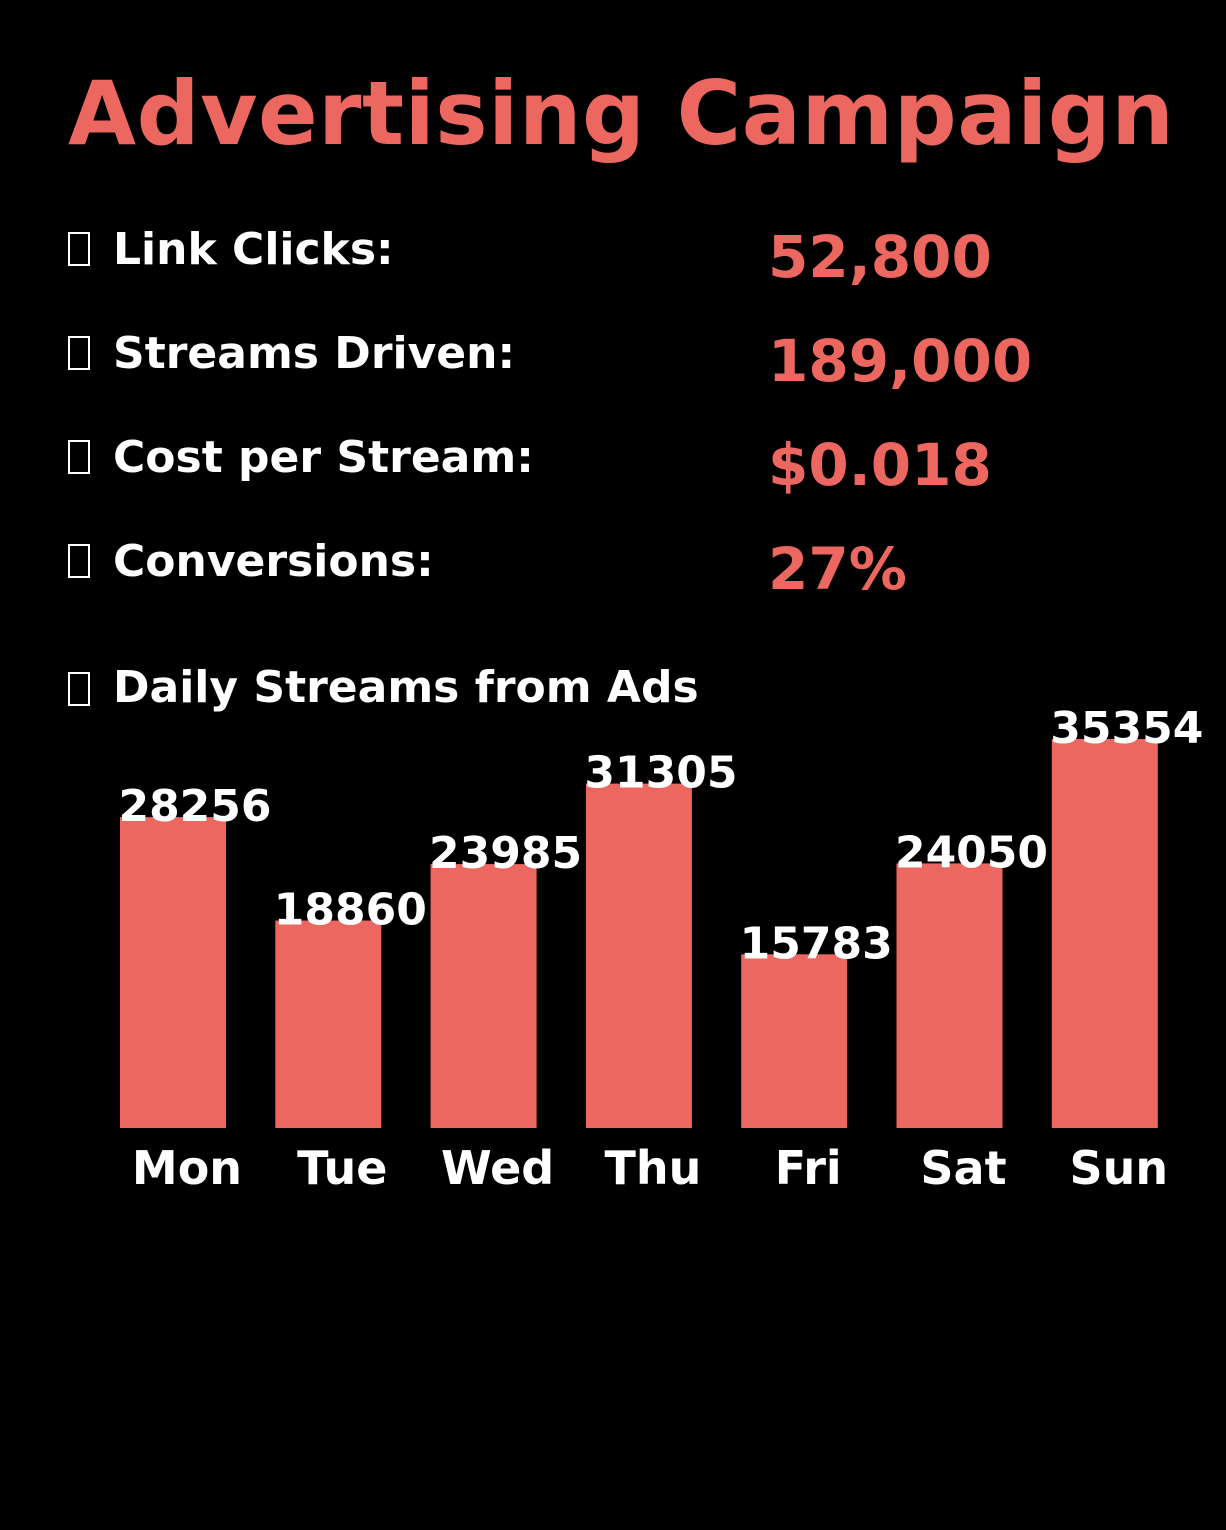 Image resolution: width=1226 pixels, height=1530 pixels. What do you see at coordinates (328, 1024) in the screenshot?
I see `bar-tue` at bounding box center [328, 1024].